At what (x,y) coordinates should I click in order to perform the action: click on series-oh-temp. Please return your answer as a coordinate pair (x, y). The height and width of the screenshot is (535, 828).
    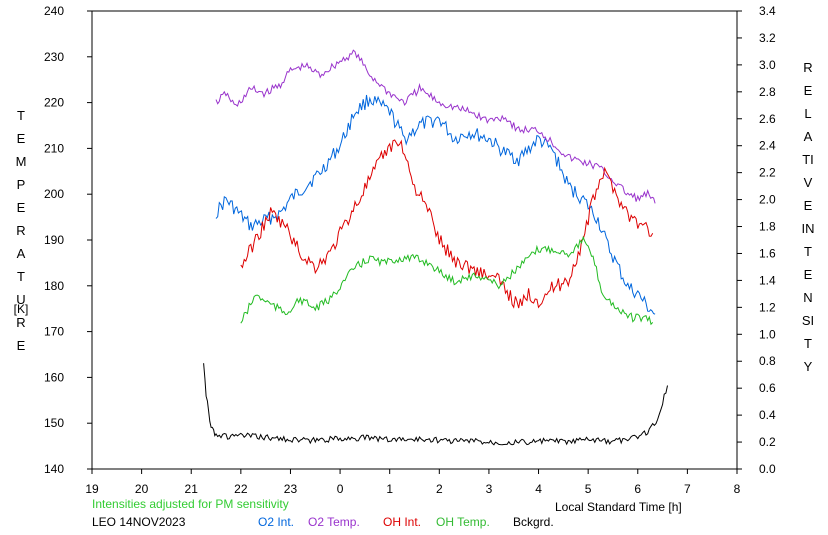
    Looking at the image, I should click on (447, 280).